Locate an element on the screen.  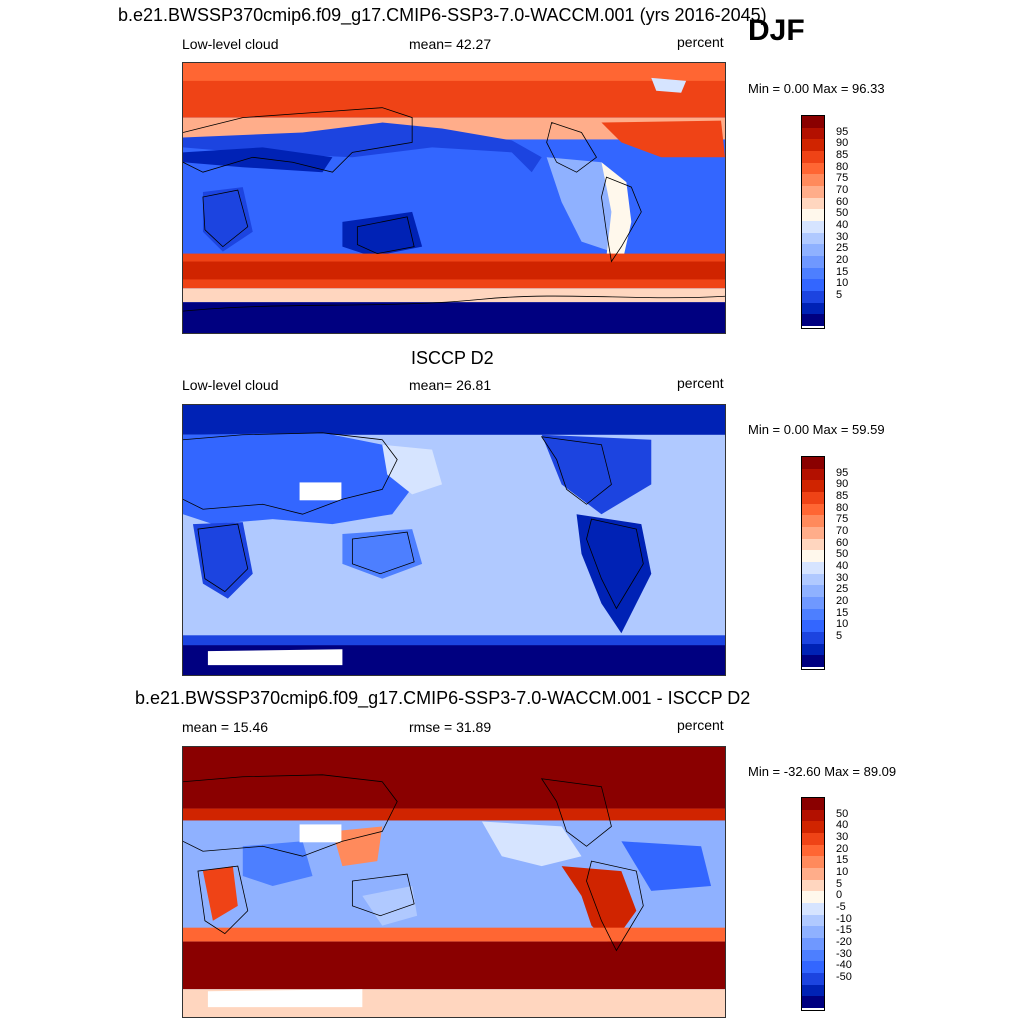
colorbar-tick-label: -5 is located at coordinates (841, 906).